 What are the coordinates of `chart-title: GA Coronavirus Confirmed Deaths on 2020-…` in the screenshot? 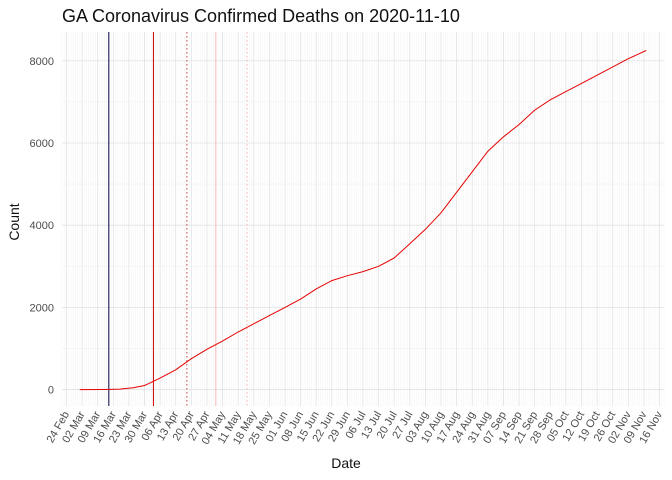 It's located at (261, 16).